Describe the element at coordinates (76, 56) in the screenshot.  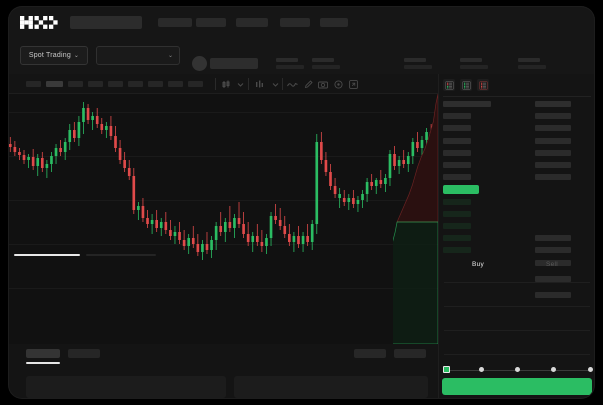
I see `chevron-down-icon: ⌄` at that location.